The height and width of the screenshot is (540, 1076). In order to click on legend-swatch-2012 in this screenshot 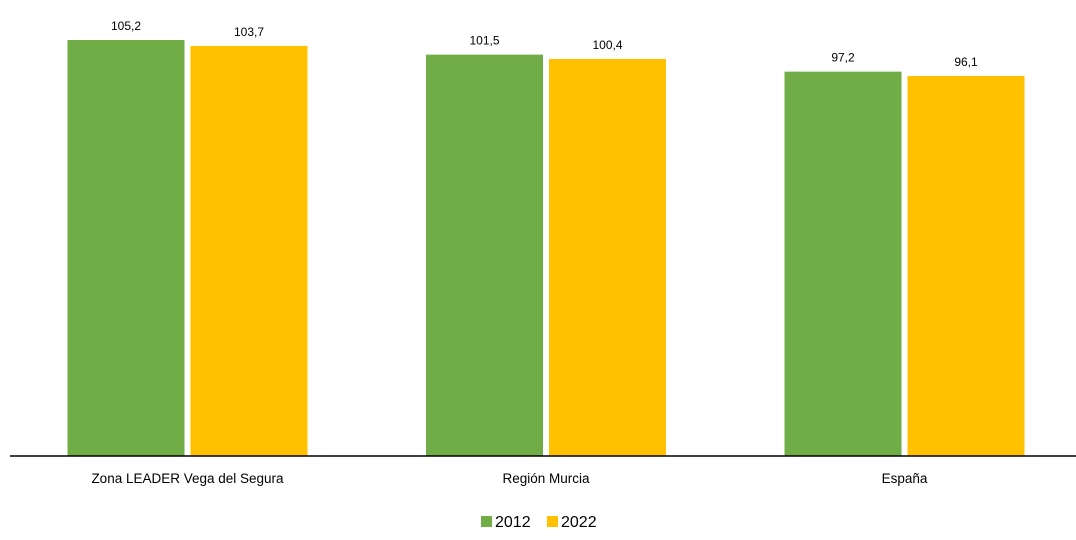, I will do `click(486, 521)`.